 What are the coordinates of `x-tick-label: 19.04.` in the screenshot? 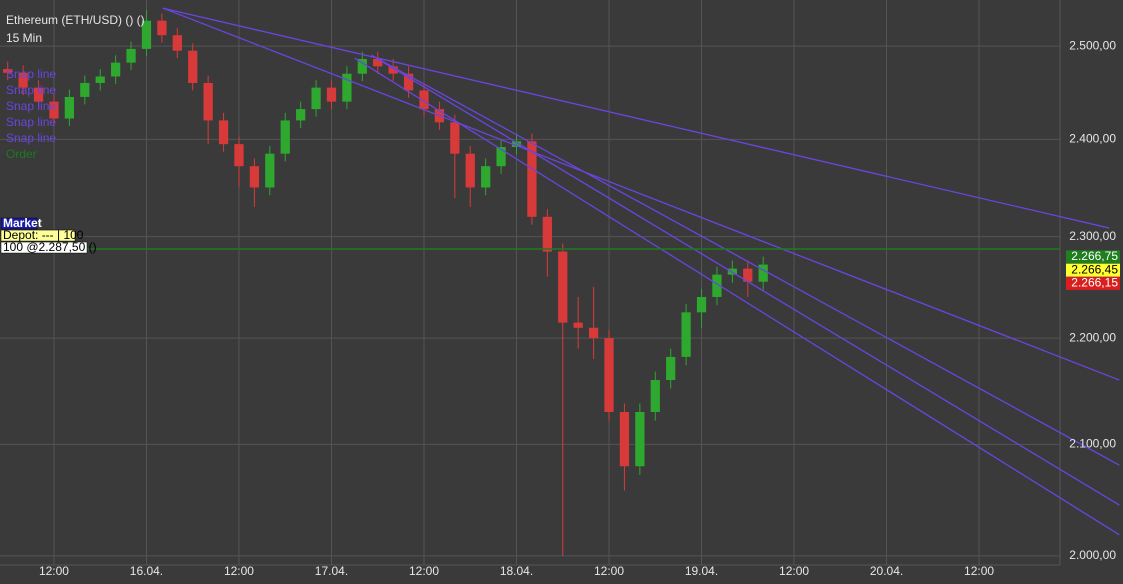 It's located at (701, 571).